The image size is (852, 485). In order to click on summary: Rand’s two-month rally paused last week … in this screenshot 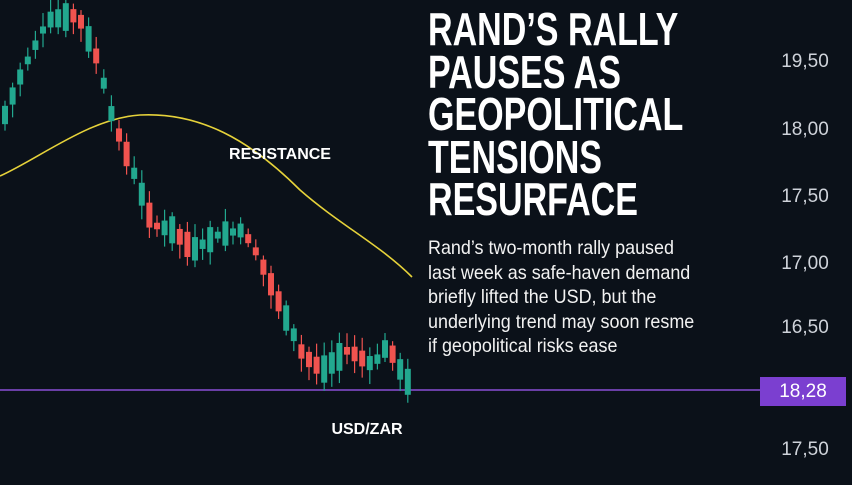, I will do `click(561, 297)`.